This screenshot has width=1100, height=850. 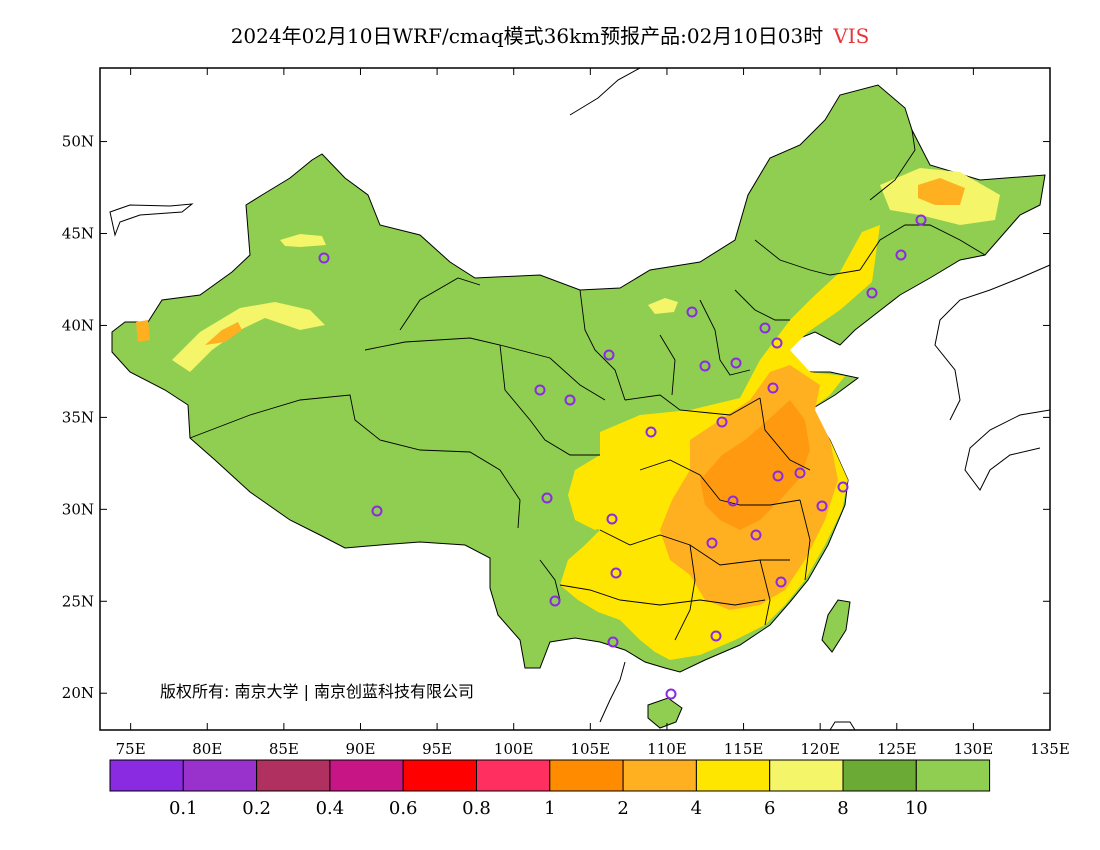 I want to click on station-shijiazhuang, so click(x=736, y=363).